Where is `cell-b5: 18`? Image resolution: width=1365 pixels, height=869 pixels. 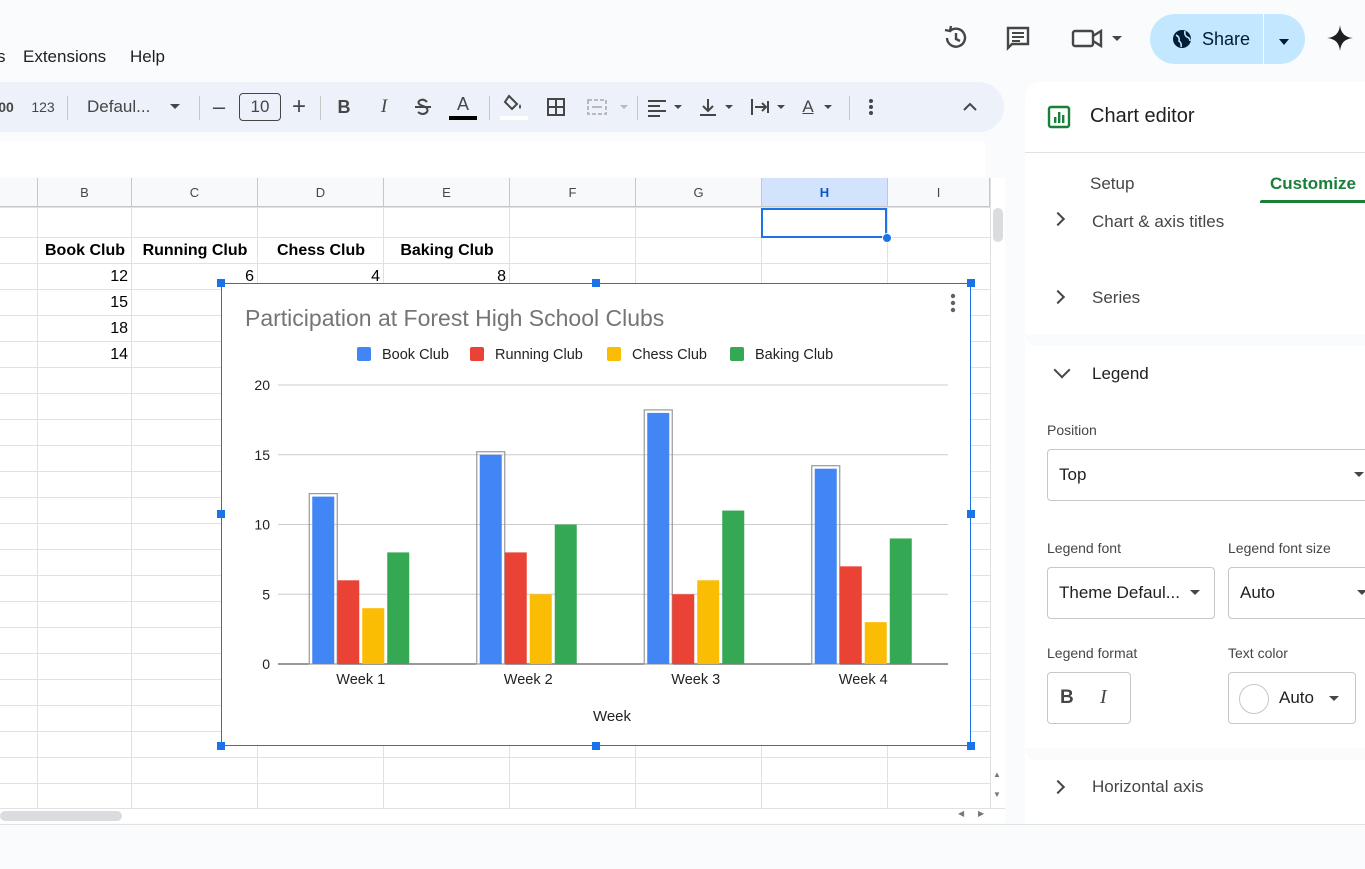
cell-b5: 18 is located at coordinates (119, 328).